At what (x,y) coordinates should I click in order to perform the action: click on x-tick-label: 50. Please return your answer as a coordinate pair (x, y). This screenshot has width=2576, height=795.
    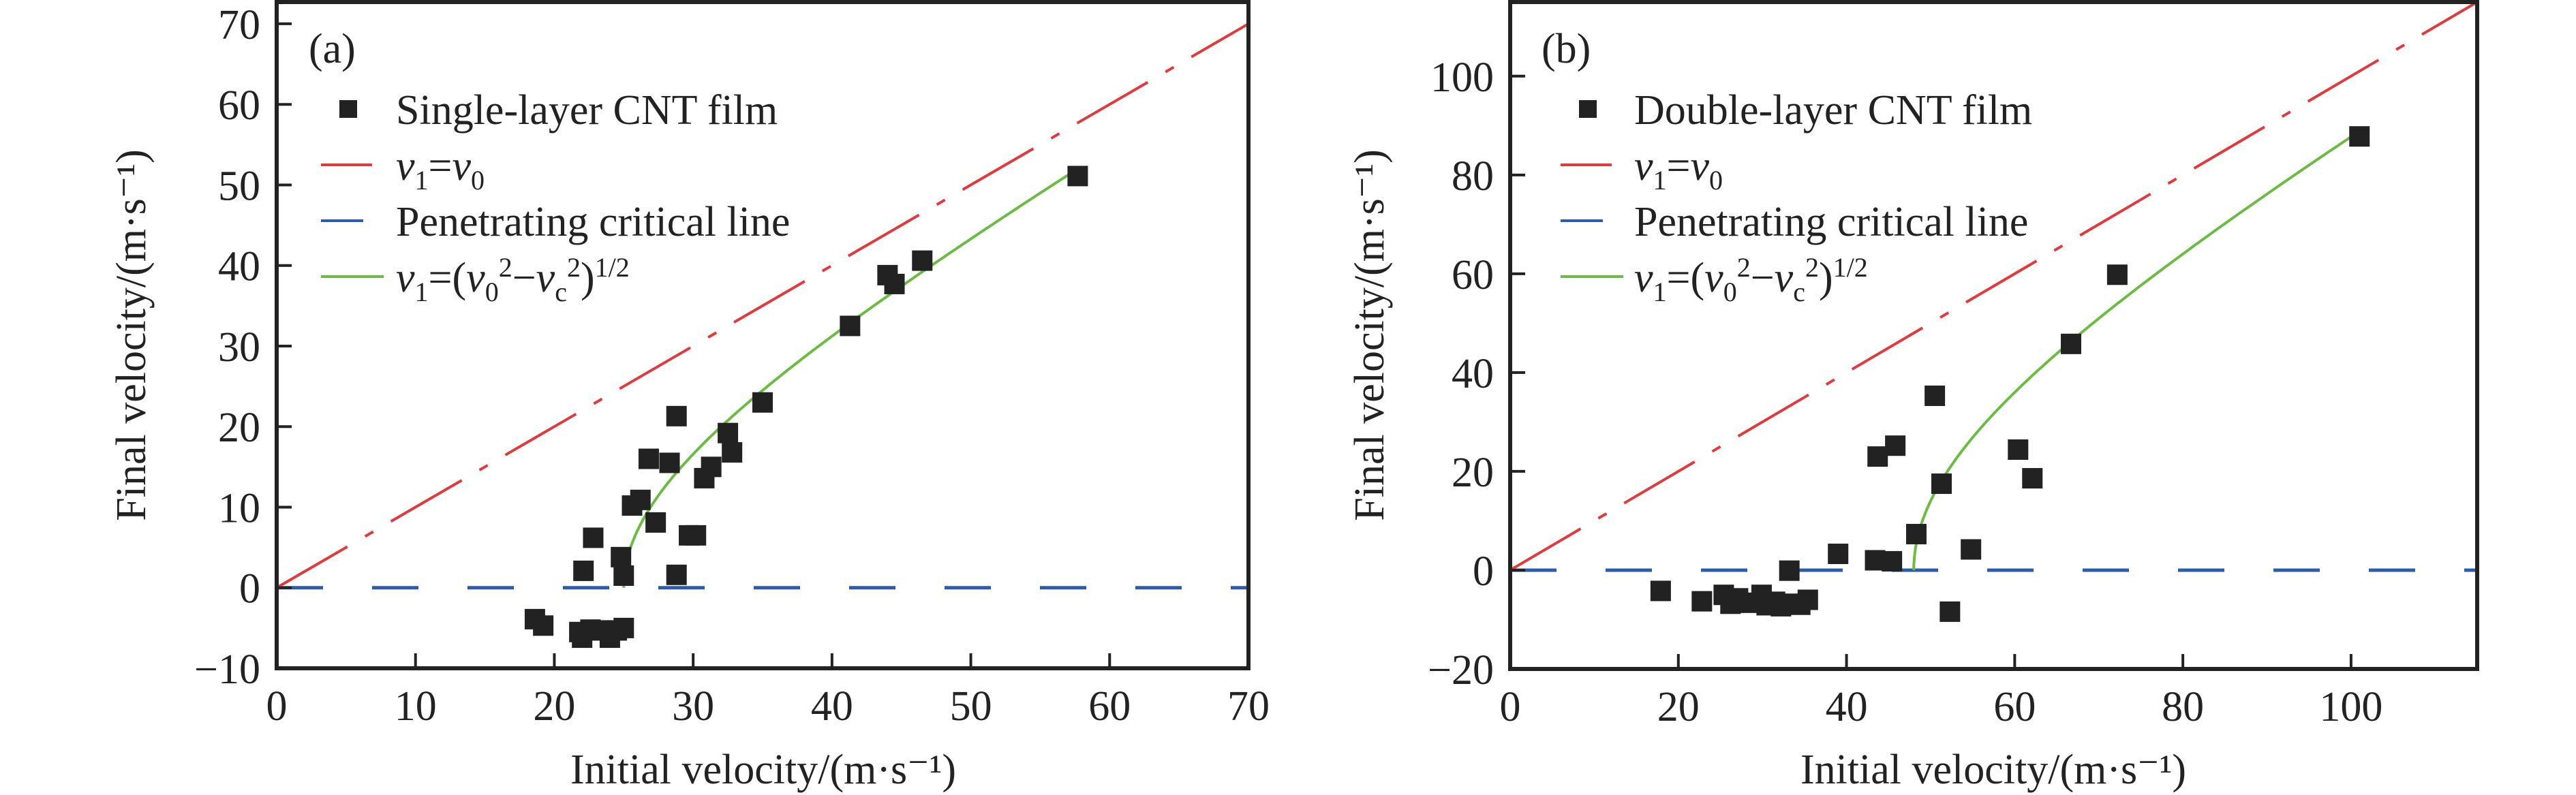
    Looking at the image, I should click on (971, 706).